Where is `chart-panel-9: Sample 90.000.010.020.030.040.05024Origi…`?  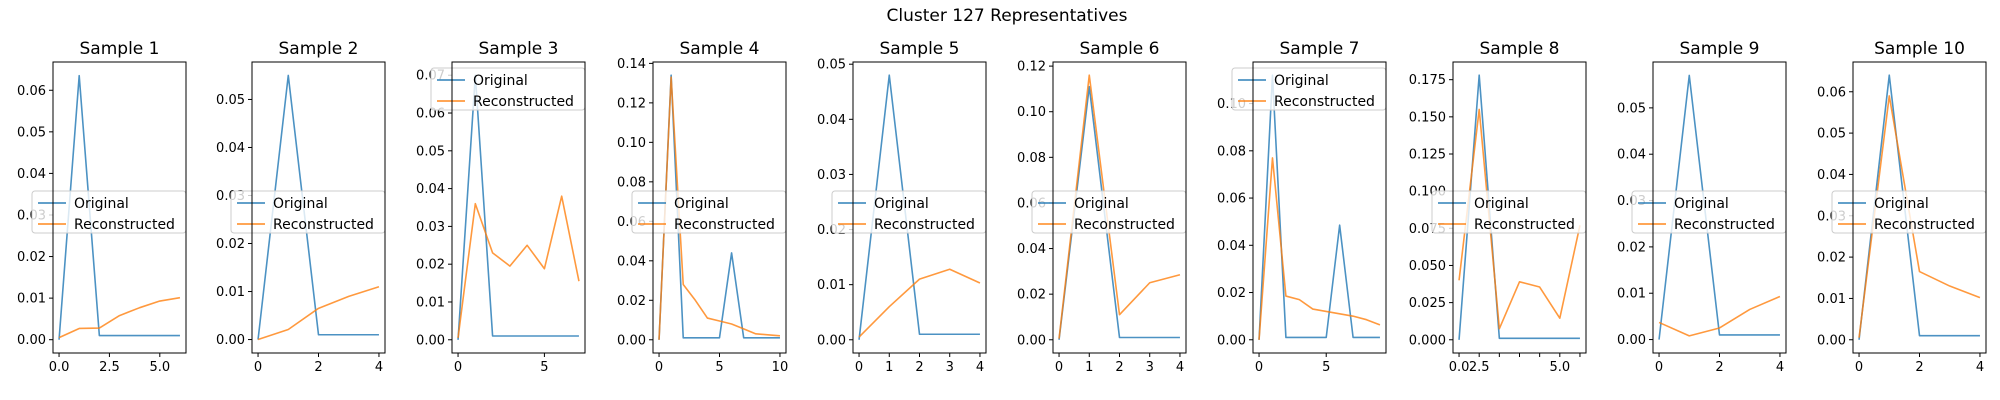 chart-panel-9: Sample 90.000.010.020.030.040.05024Origi… is located at coordinates (1702, 207).